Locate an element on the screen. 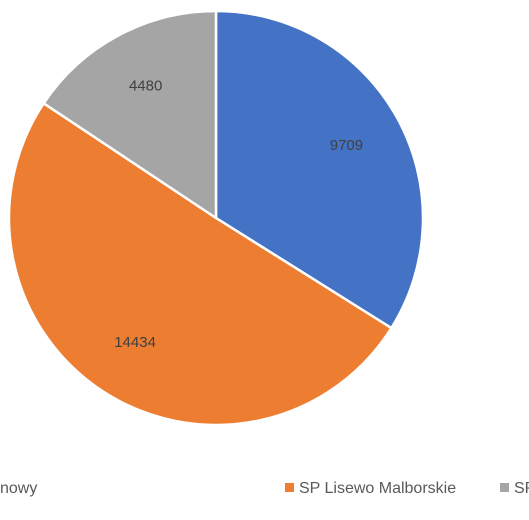  data-label: 4480 is located at coordinates (145, 86).